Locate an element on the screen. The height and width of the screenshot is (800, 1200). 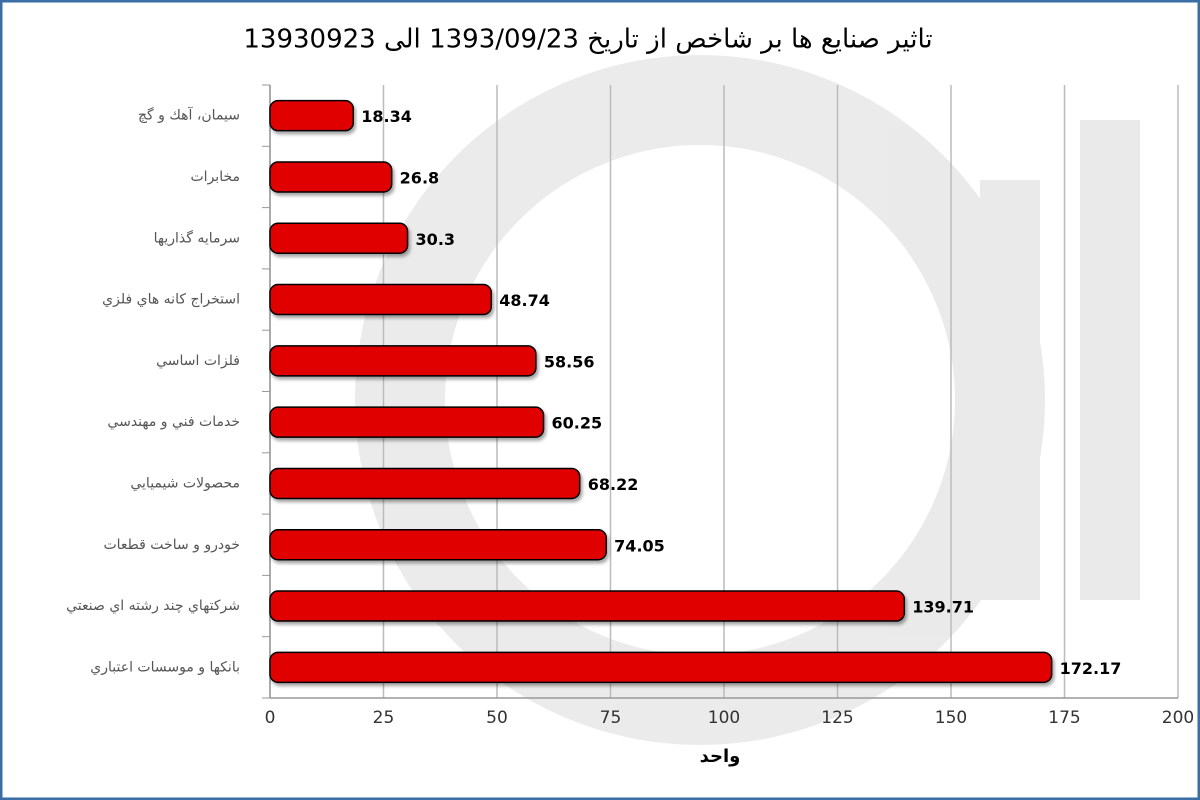
data-label: 18.34 is located at coordinates (386, 116).